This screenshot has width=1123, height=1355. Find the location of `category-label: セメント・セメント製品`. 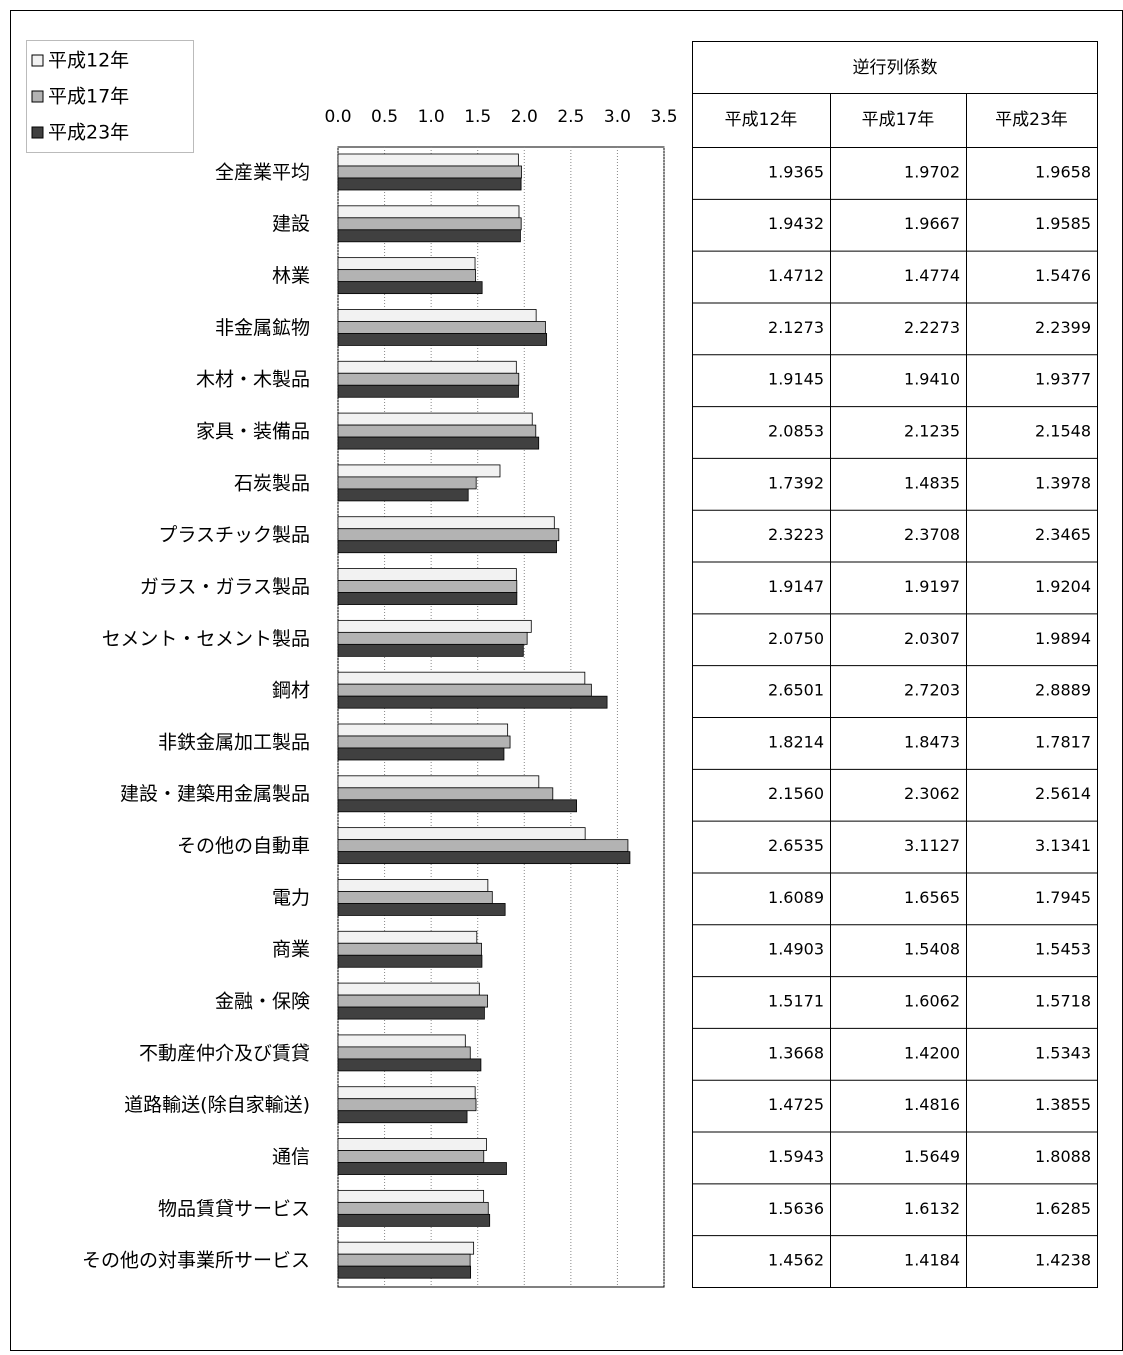

category-label: セメント・セメント製品 is located at coordinates (206, 639).